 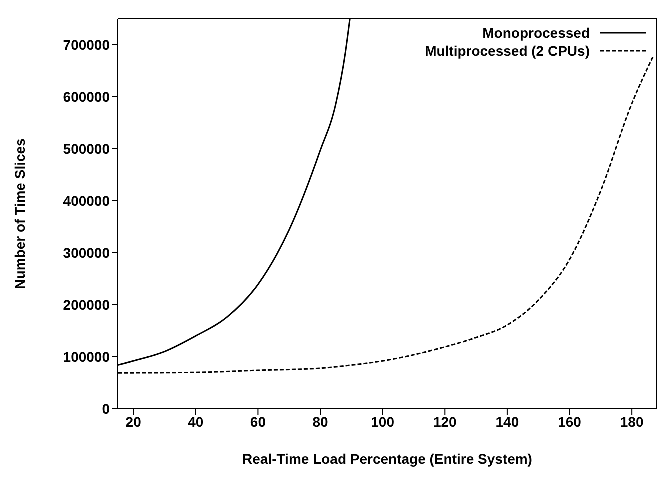 I want to click on x-tick-label: 160, so click(x=570, y=422).